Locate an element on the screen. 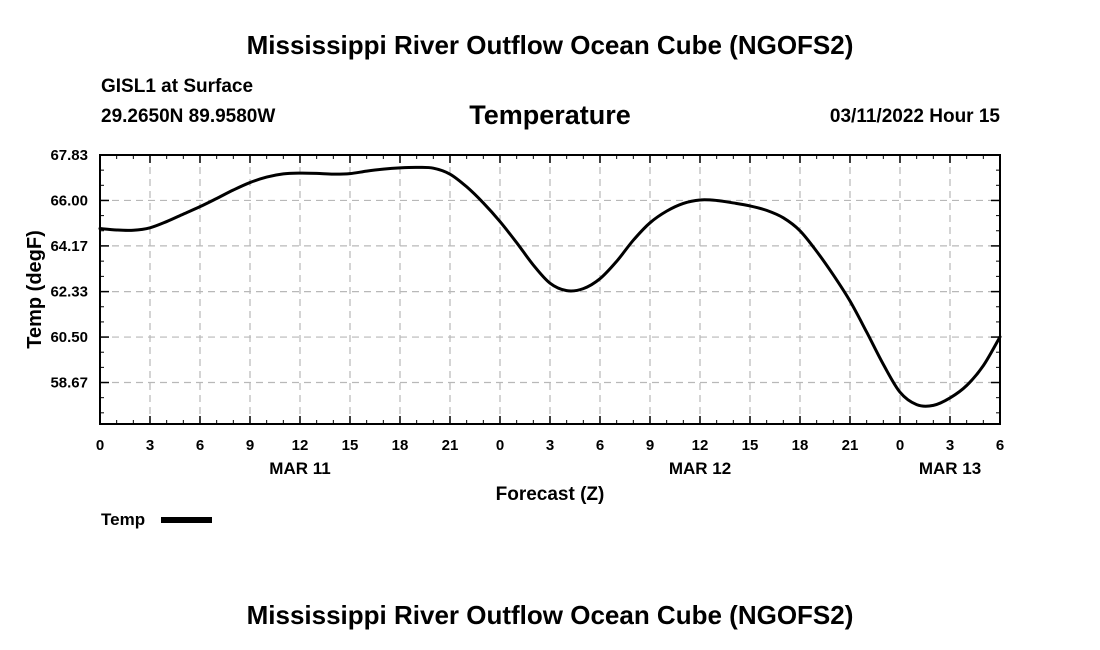 This screenshot has width=1100, height=650. y-tick-label: 66.00 is located at coordinates (69, 200).